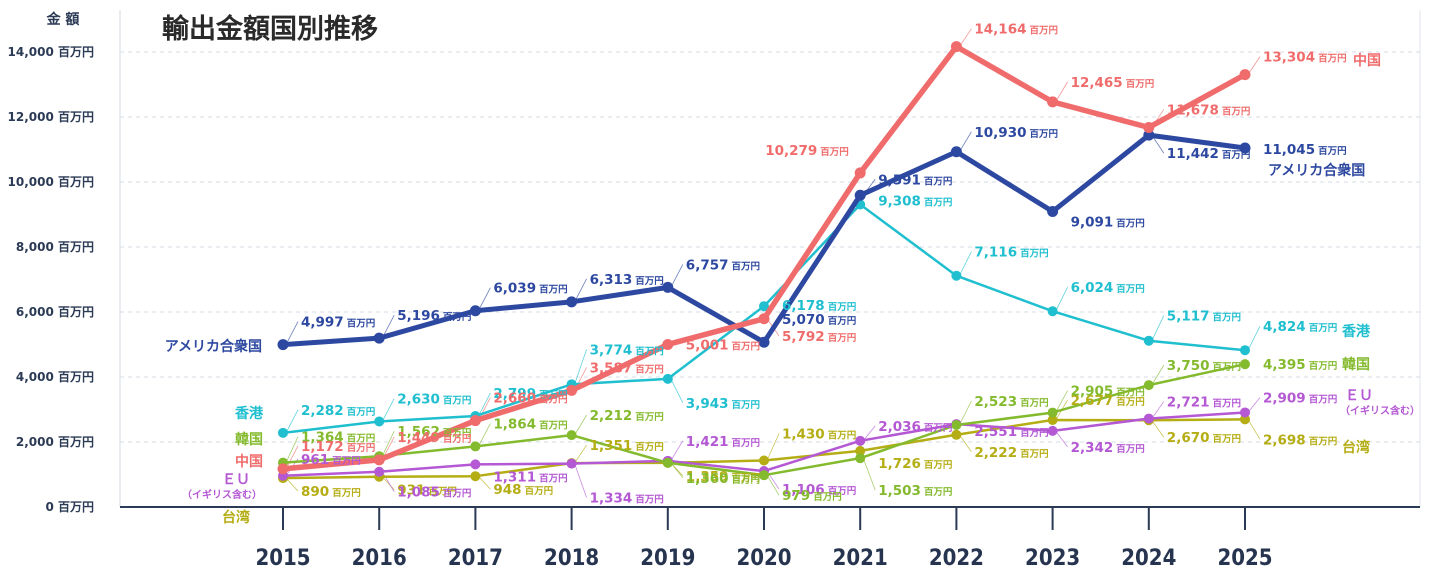 The image size is (1429, 572). I want to click on china-value-label: 2,660 百万円, so click(530, 399).